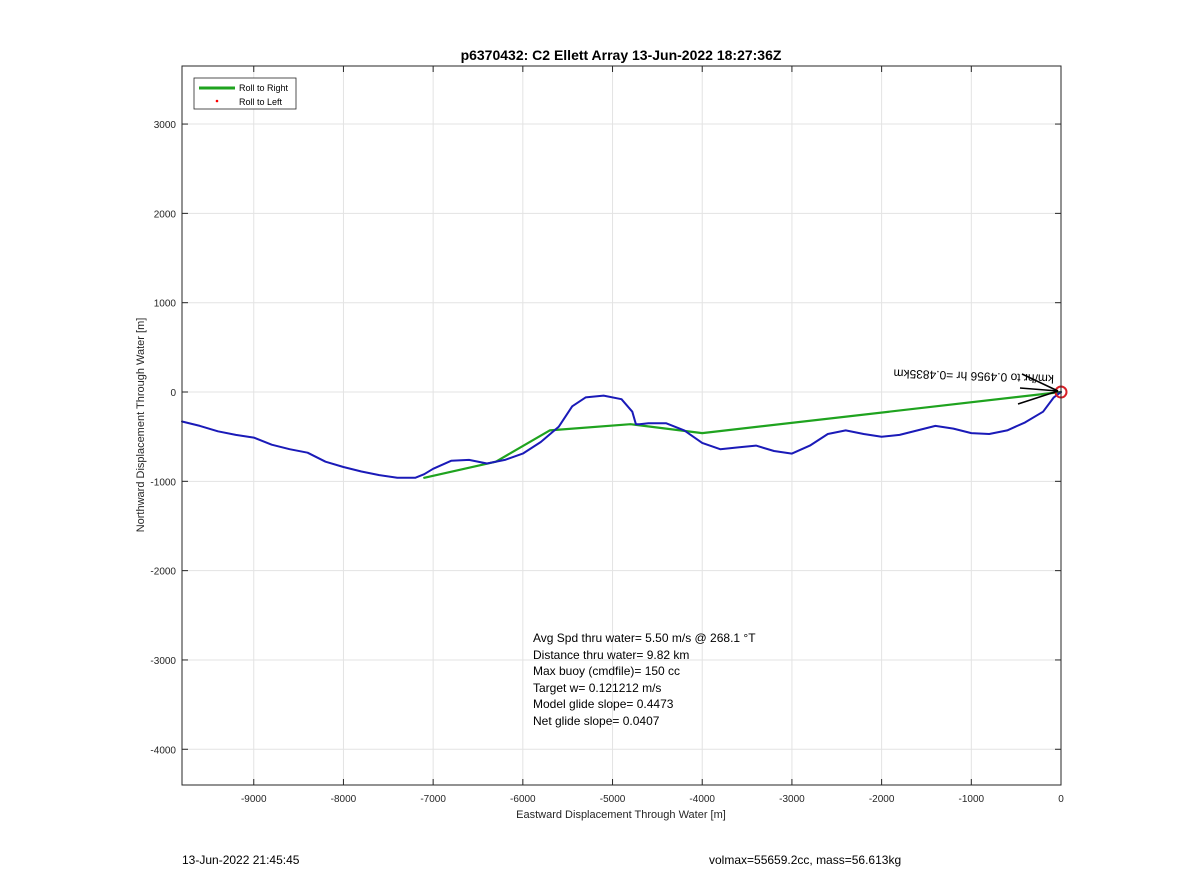 This screenshot has width=1200, height=885. I want to click on legend: Roll to Right Roll to Left, so click(245, 93).